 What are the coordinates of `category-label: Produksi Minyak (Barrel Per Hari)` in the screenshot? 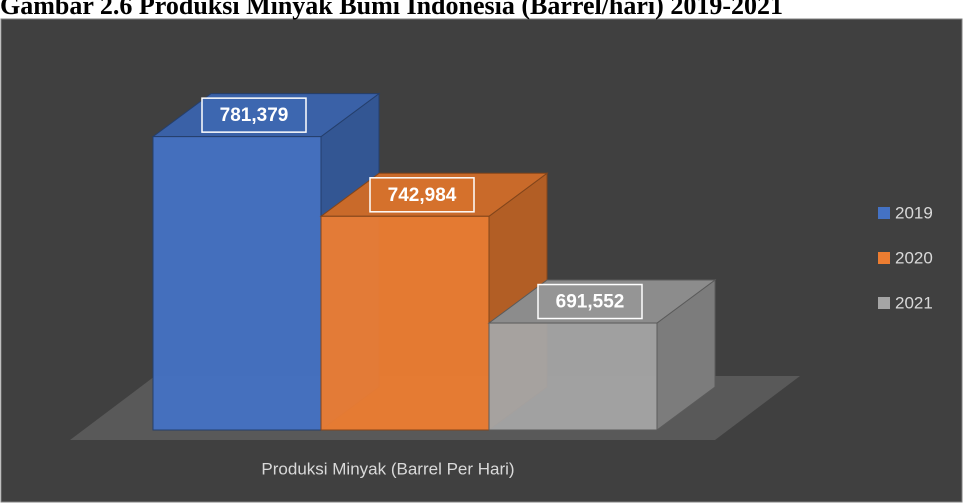 It's located at (387, 468).